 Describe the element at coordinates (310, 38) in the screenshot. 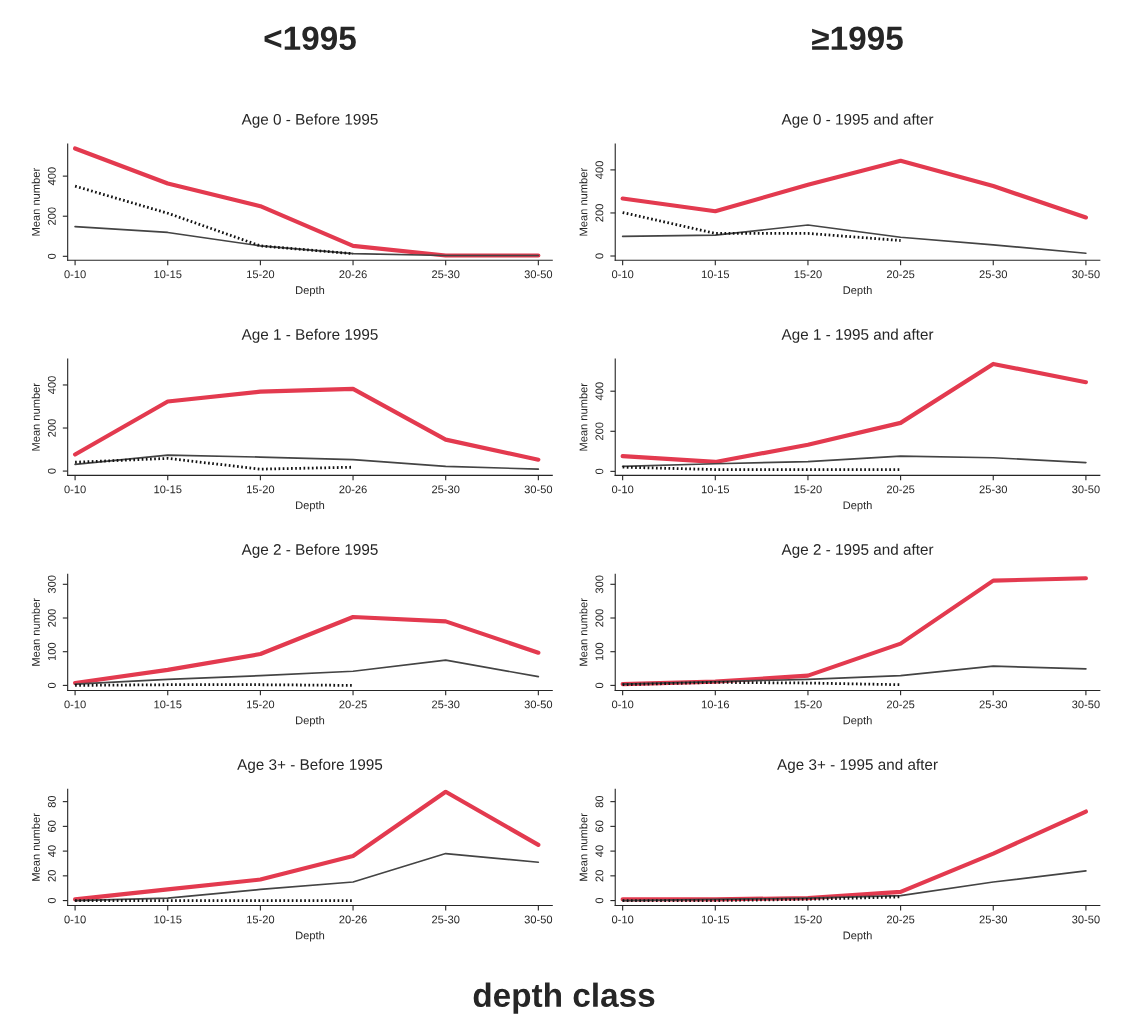

I see `text: <1995` at that location.